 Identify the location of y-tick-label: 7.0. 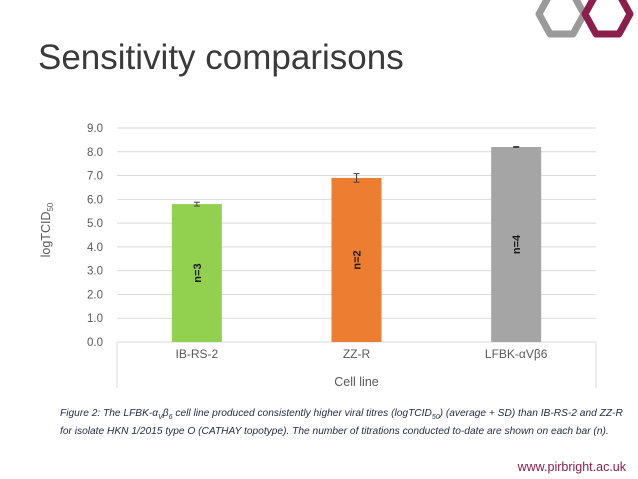
(95, 177).